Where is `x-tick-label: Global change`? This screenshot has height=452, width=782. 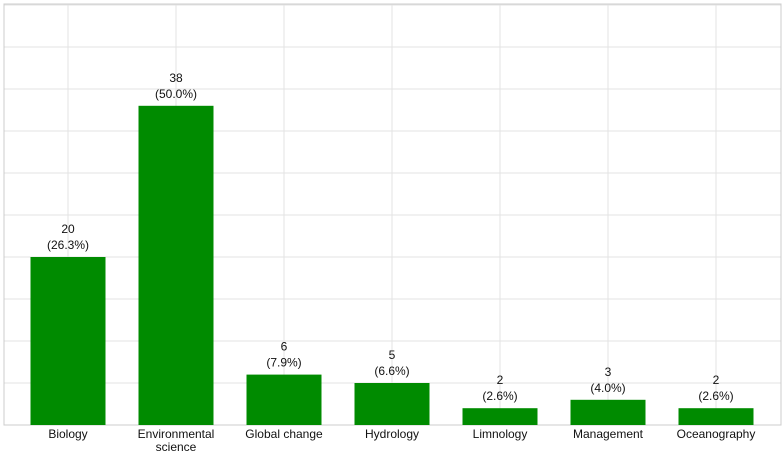
x-tick-label: Global change is located at coordinates (284, 434).